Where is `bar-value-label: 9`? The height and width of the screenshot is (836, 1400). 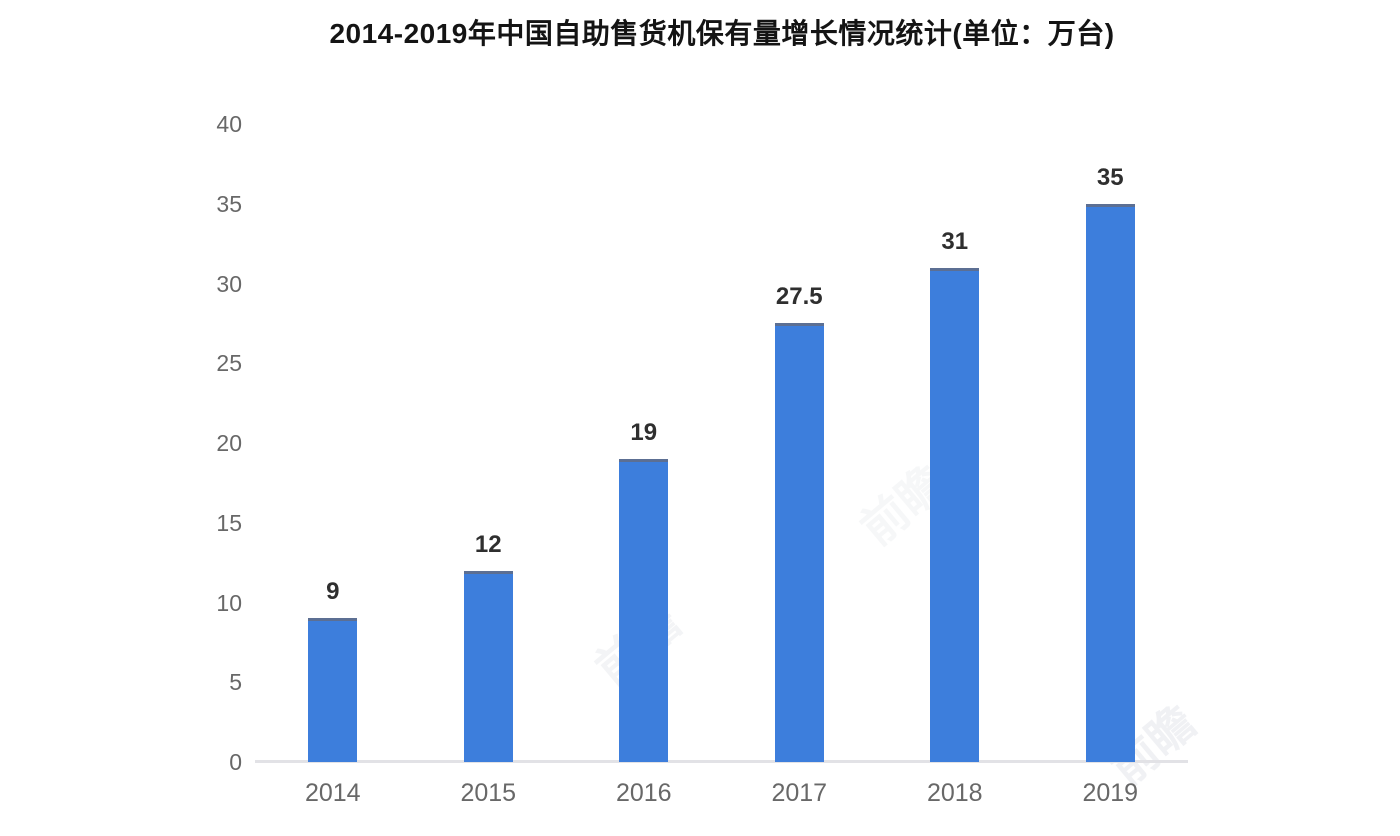 bar-value-label: 9 is located at coordinates (333, 592).